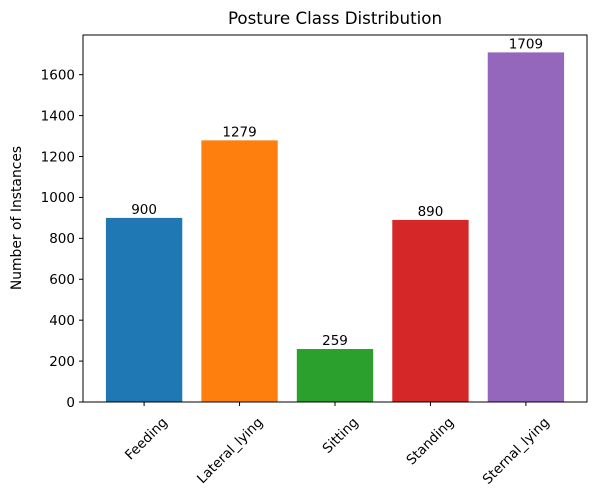 This screenshot has width=600, height=500. I want to click on bar-value-label: 259, so click(335, 341).